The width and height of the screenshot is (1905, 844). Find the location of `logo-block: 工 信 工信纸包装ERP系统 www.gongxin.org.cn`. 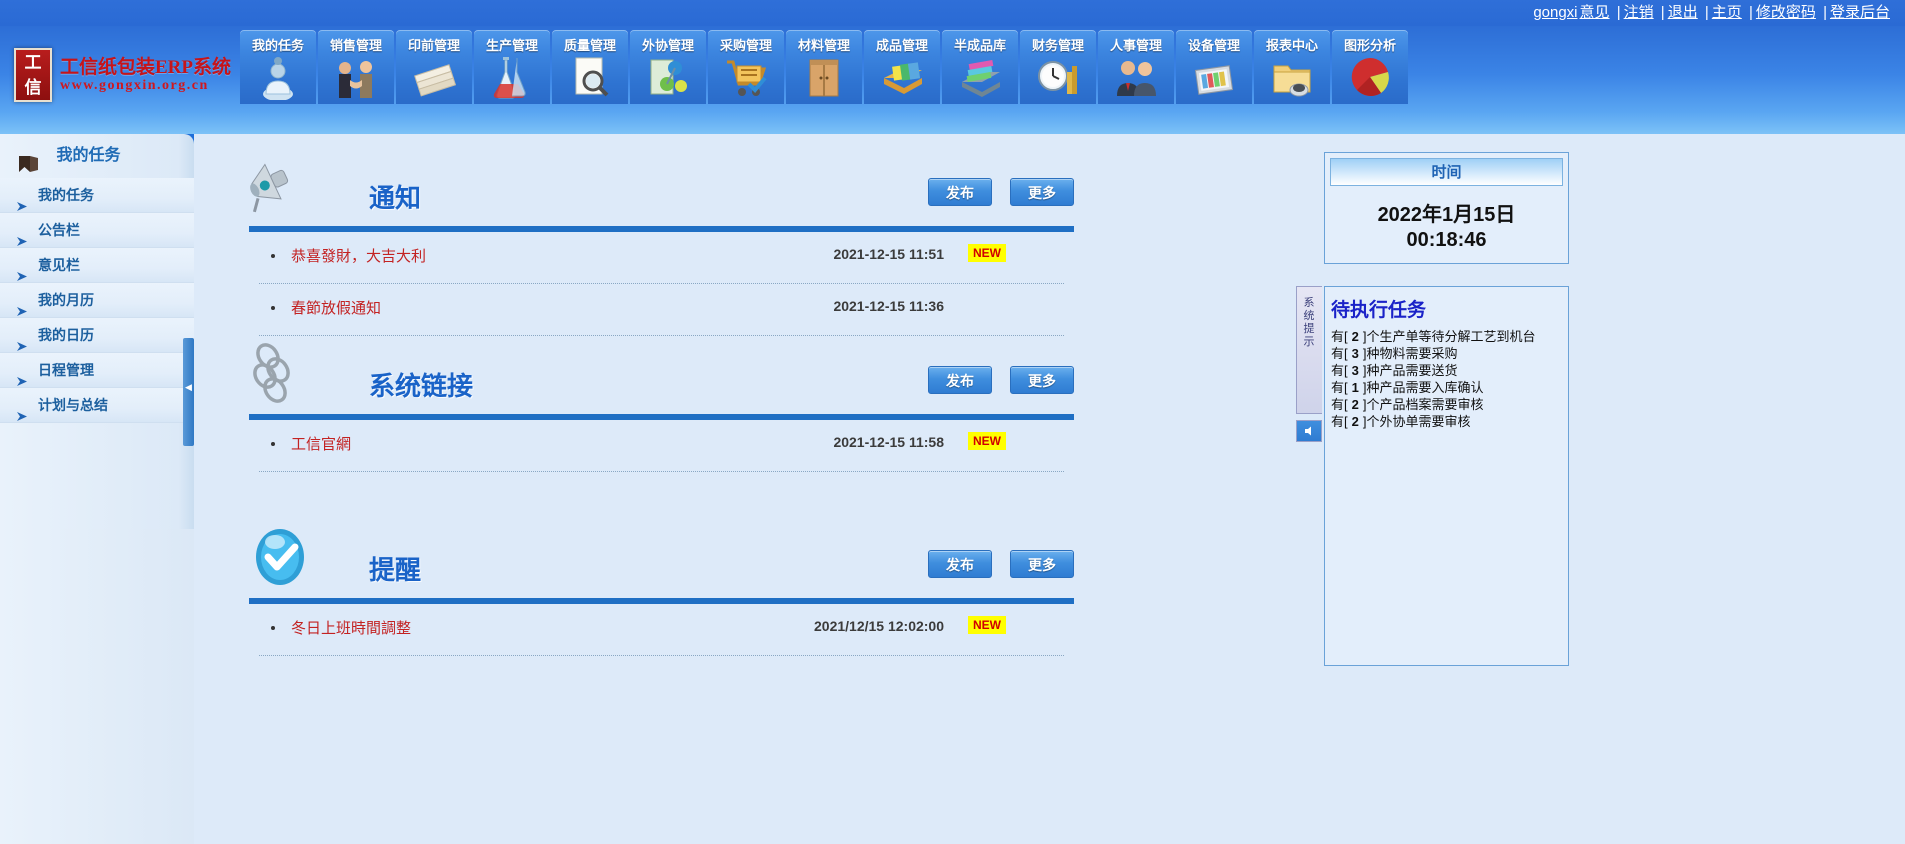

logo-block: 工 信 工信纸包装ERP系统 www.gongxin.org.cn is located at coordinates (122, 75).